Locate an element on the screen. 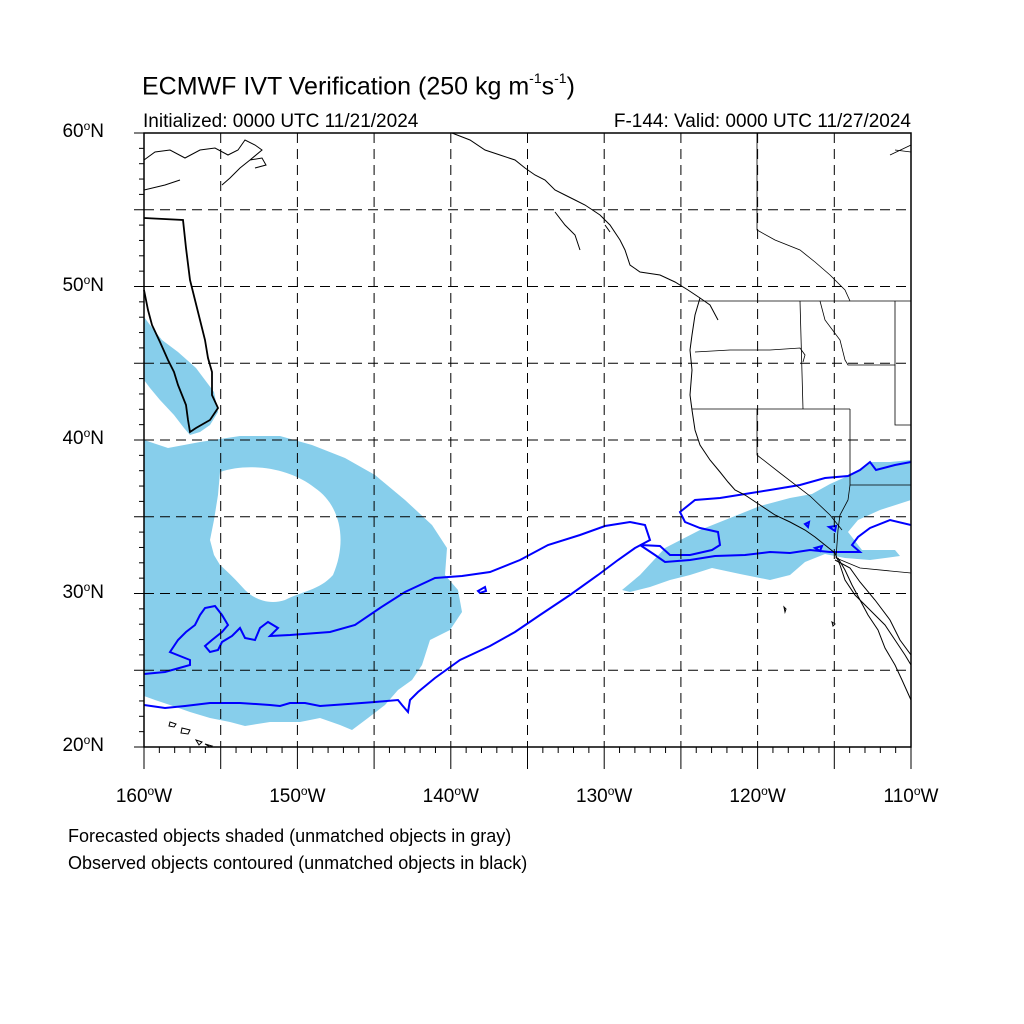  gulf-california is located at coordinates (872, 607).